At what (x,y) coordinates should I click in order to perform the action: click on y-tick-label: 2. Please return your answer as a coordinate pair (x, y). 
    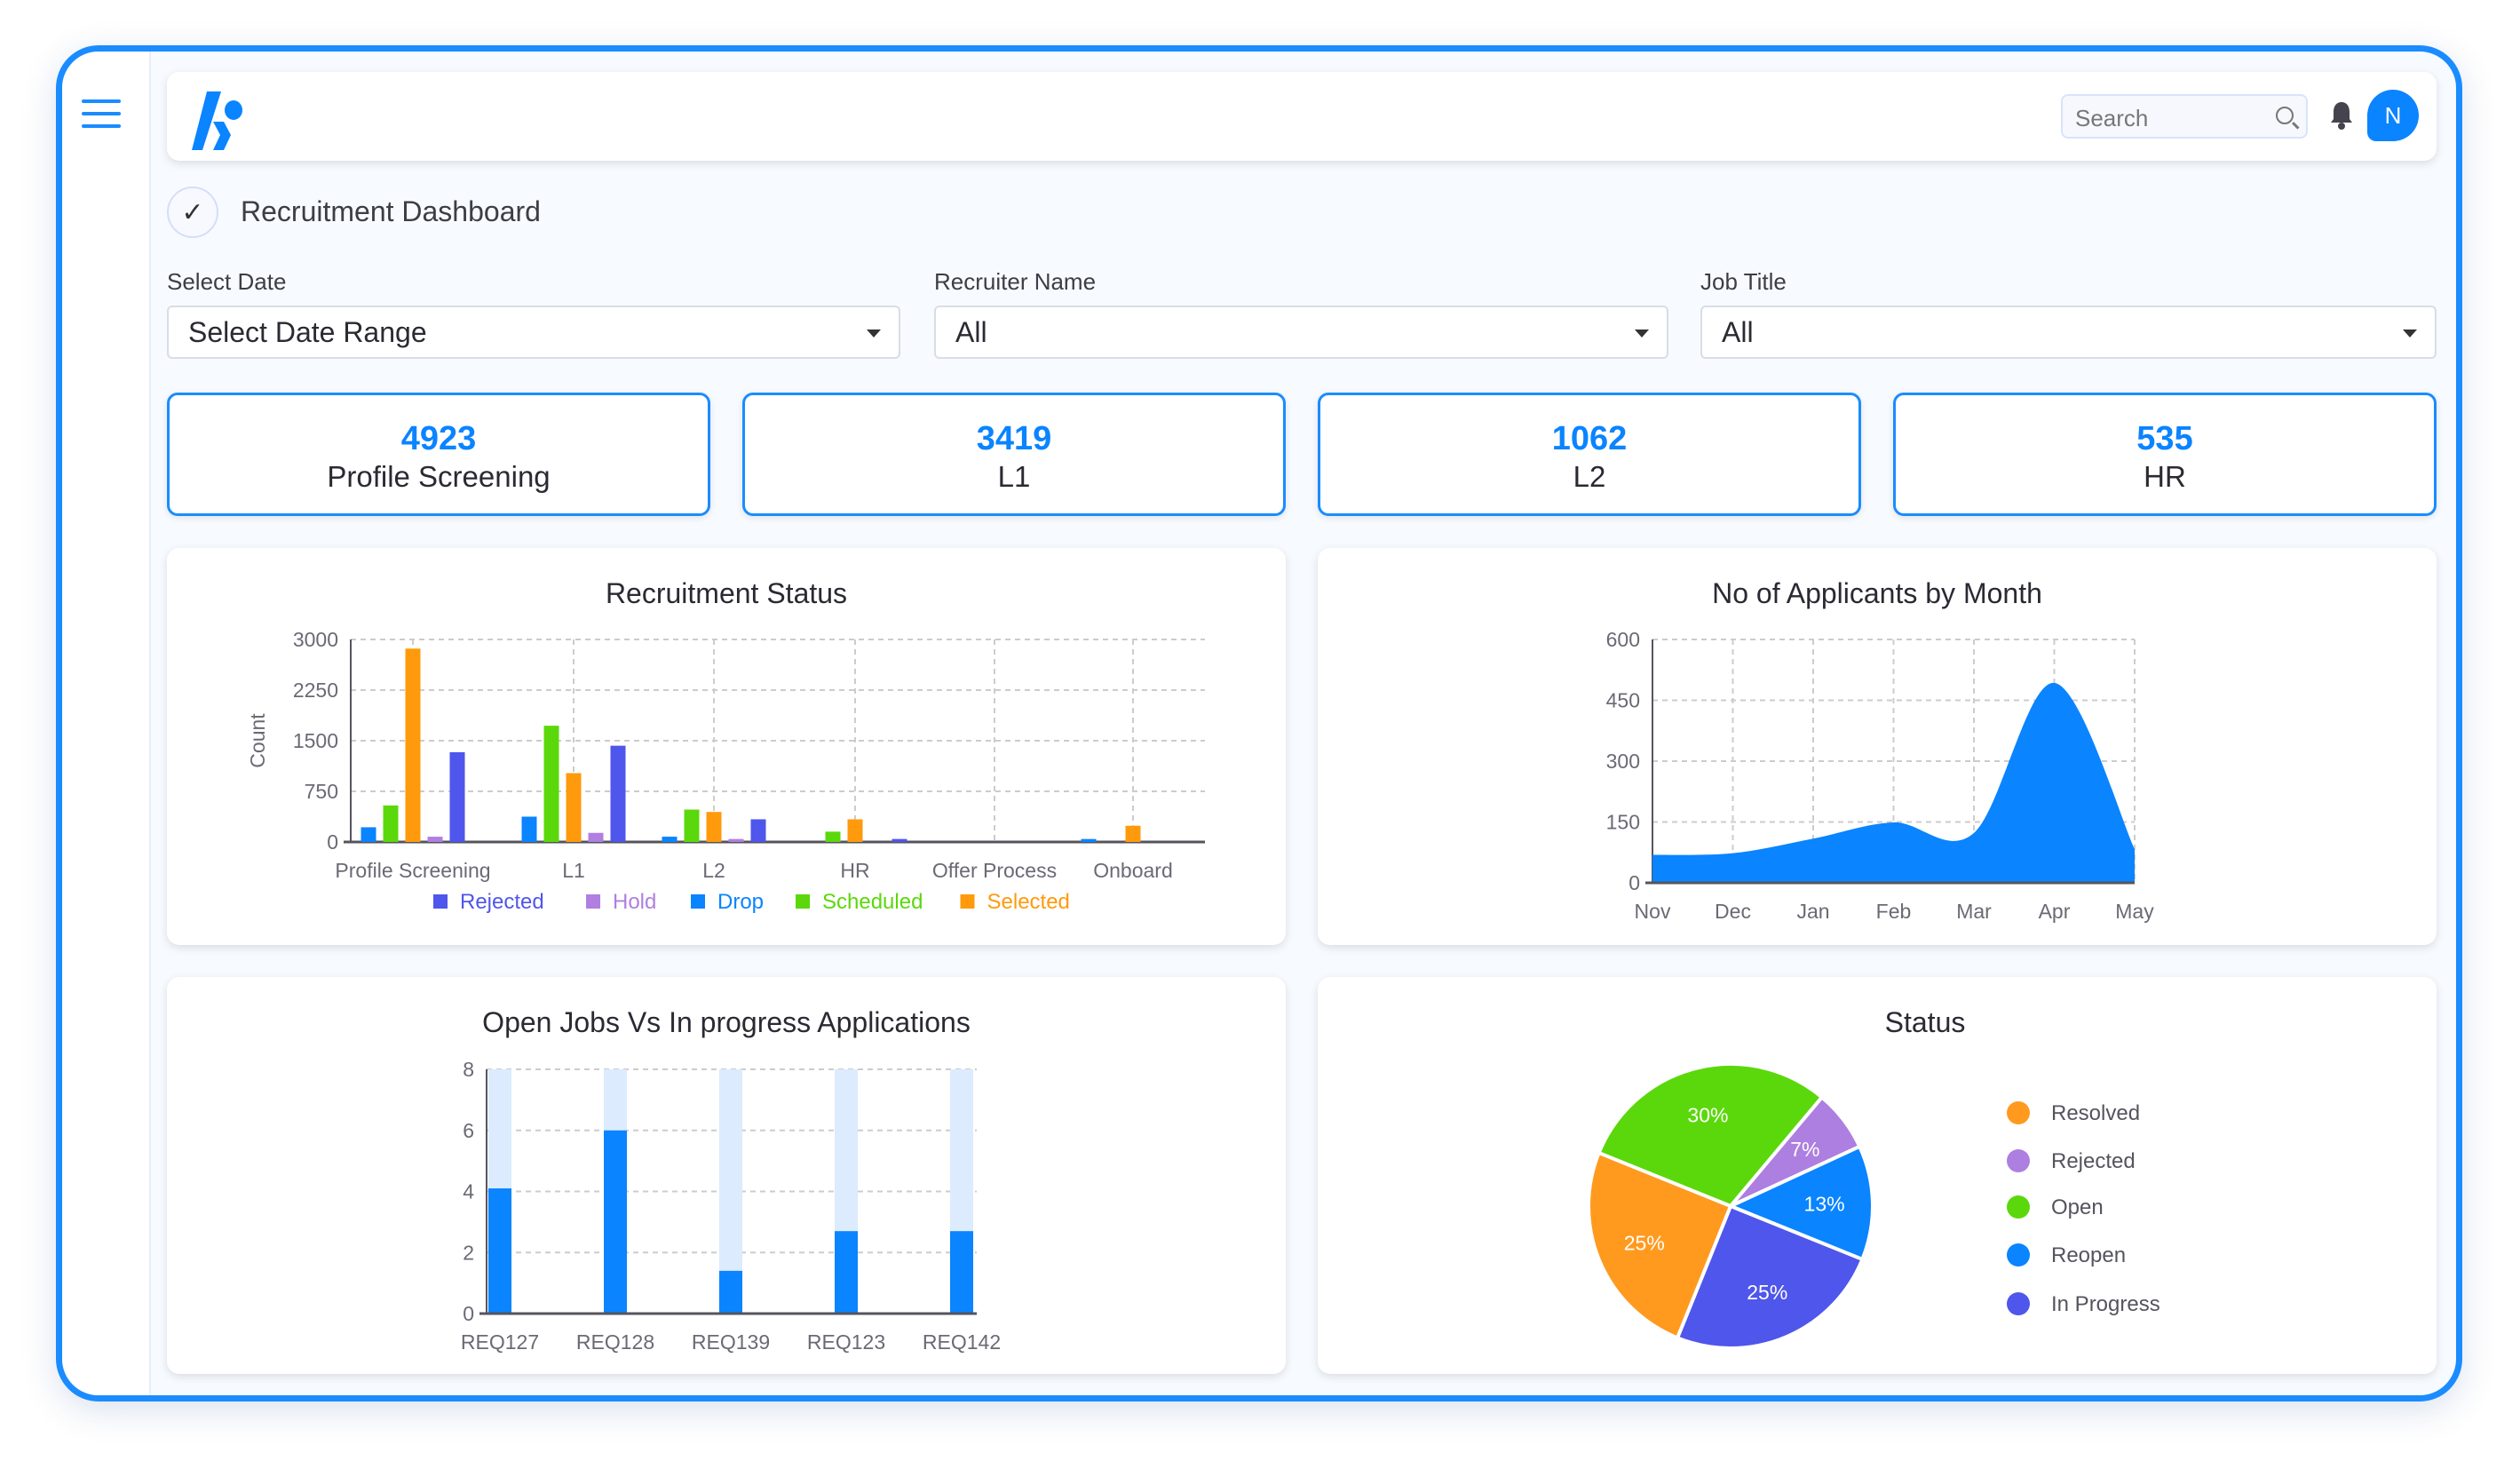
    Looking at the image, I should click on (468, 1252).